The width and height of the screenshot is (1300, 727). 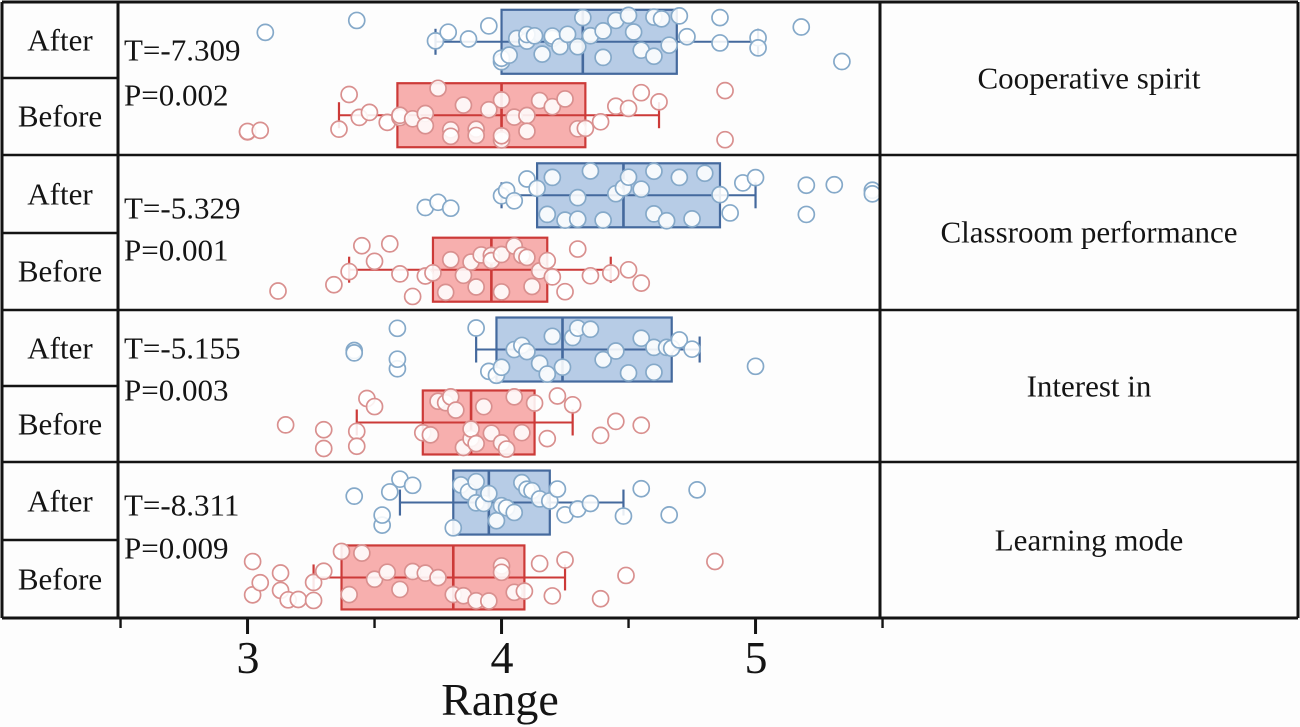 I want to click on p-value-3: P=0.003, so click(x=176, y=390).